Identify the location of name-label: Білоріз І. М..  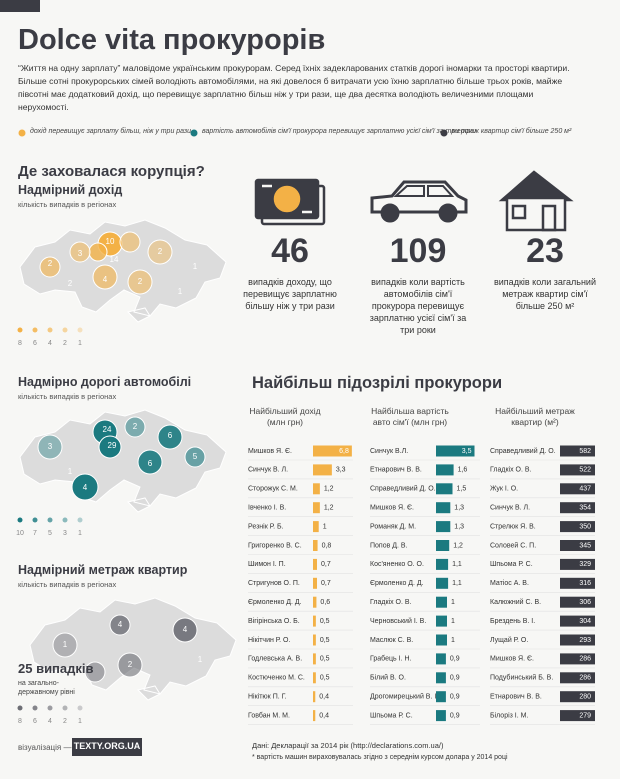
(509, 715).